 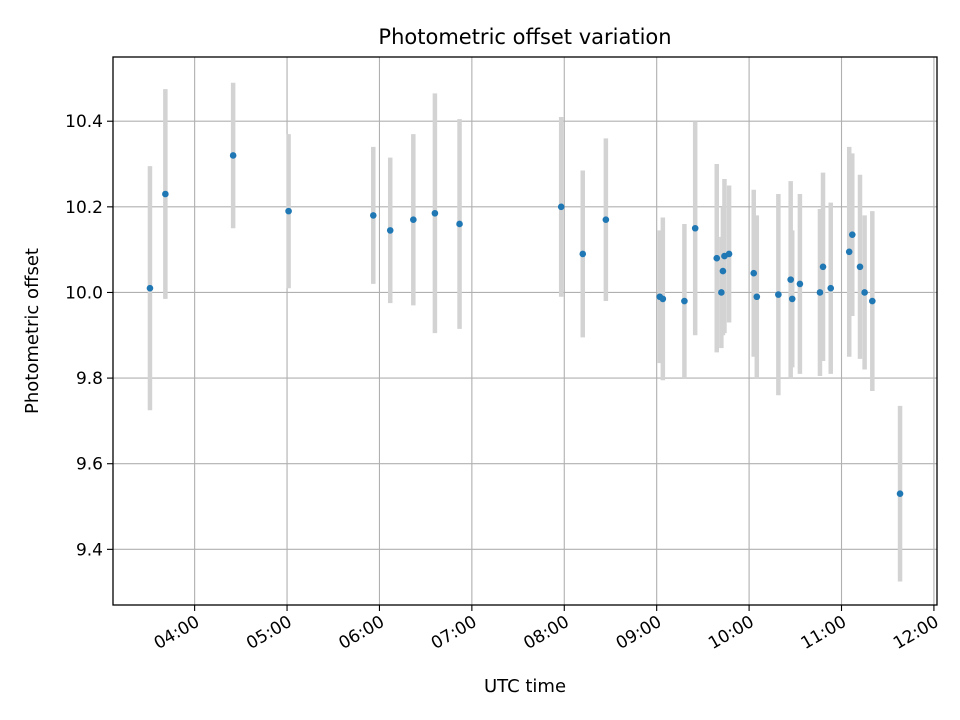 I want to click on y-tick-label: 9.6, so click(x=89, y=465).